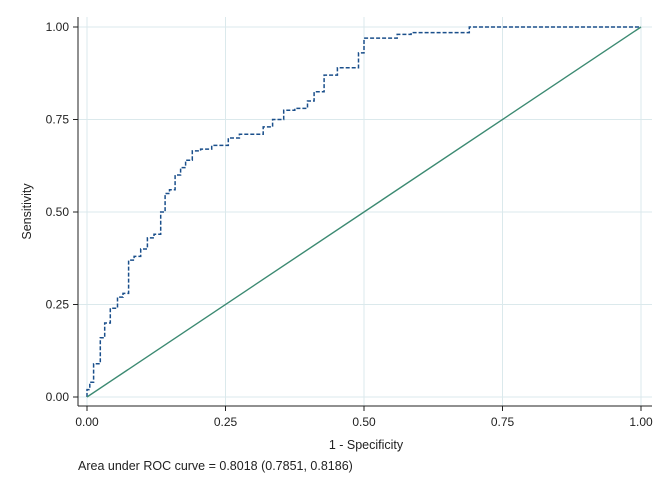  Describe the element at coordinates (641, 422) in the screenshot. I see `x-tick-label-4: 1.00` at that location.